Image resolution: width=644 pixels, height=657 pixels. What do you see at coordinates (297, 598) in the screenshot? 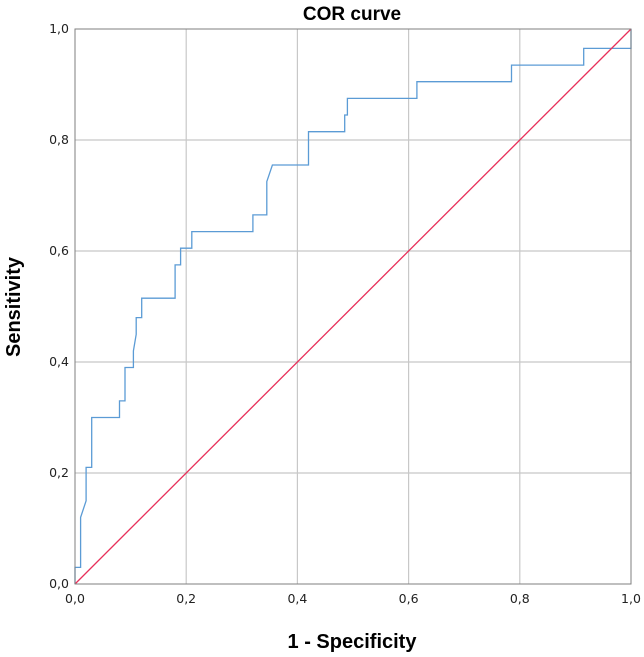
I see `x-tick-label: 0,4` at bounding box center [297, 598].